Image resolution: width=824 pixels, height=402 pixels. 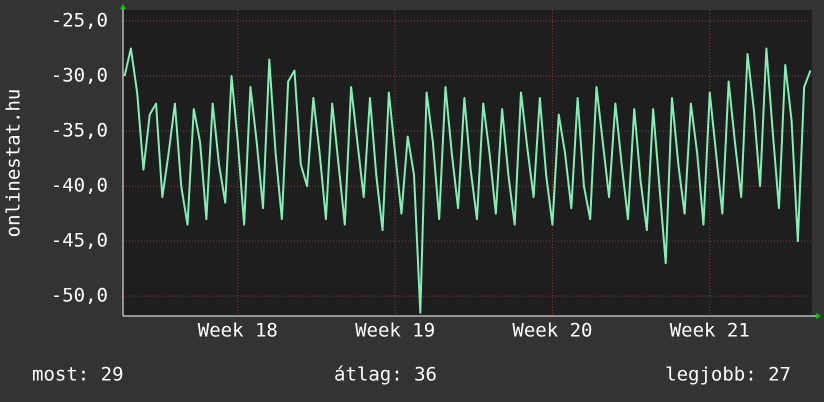 I want to click on y-tick-label: -40,0, so click(x=79, y=186).